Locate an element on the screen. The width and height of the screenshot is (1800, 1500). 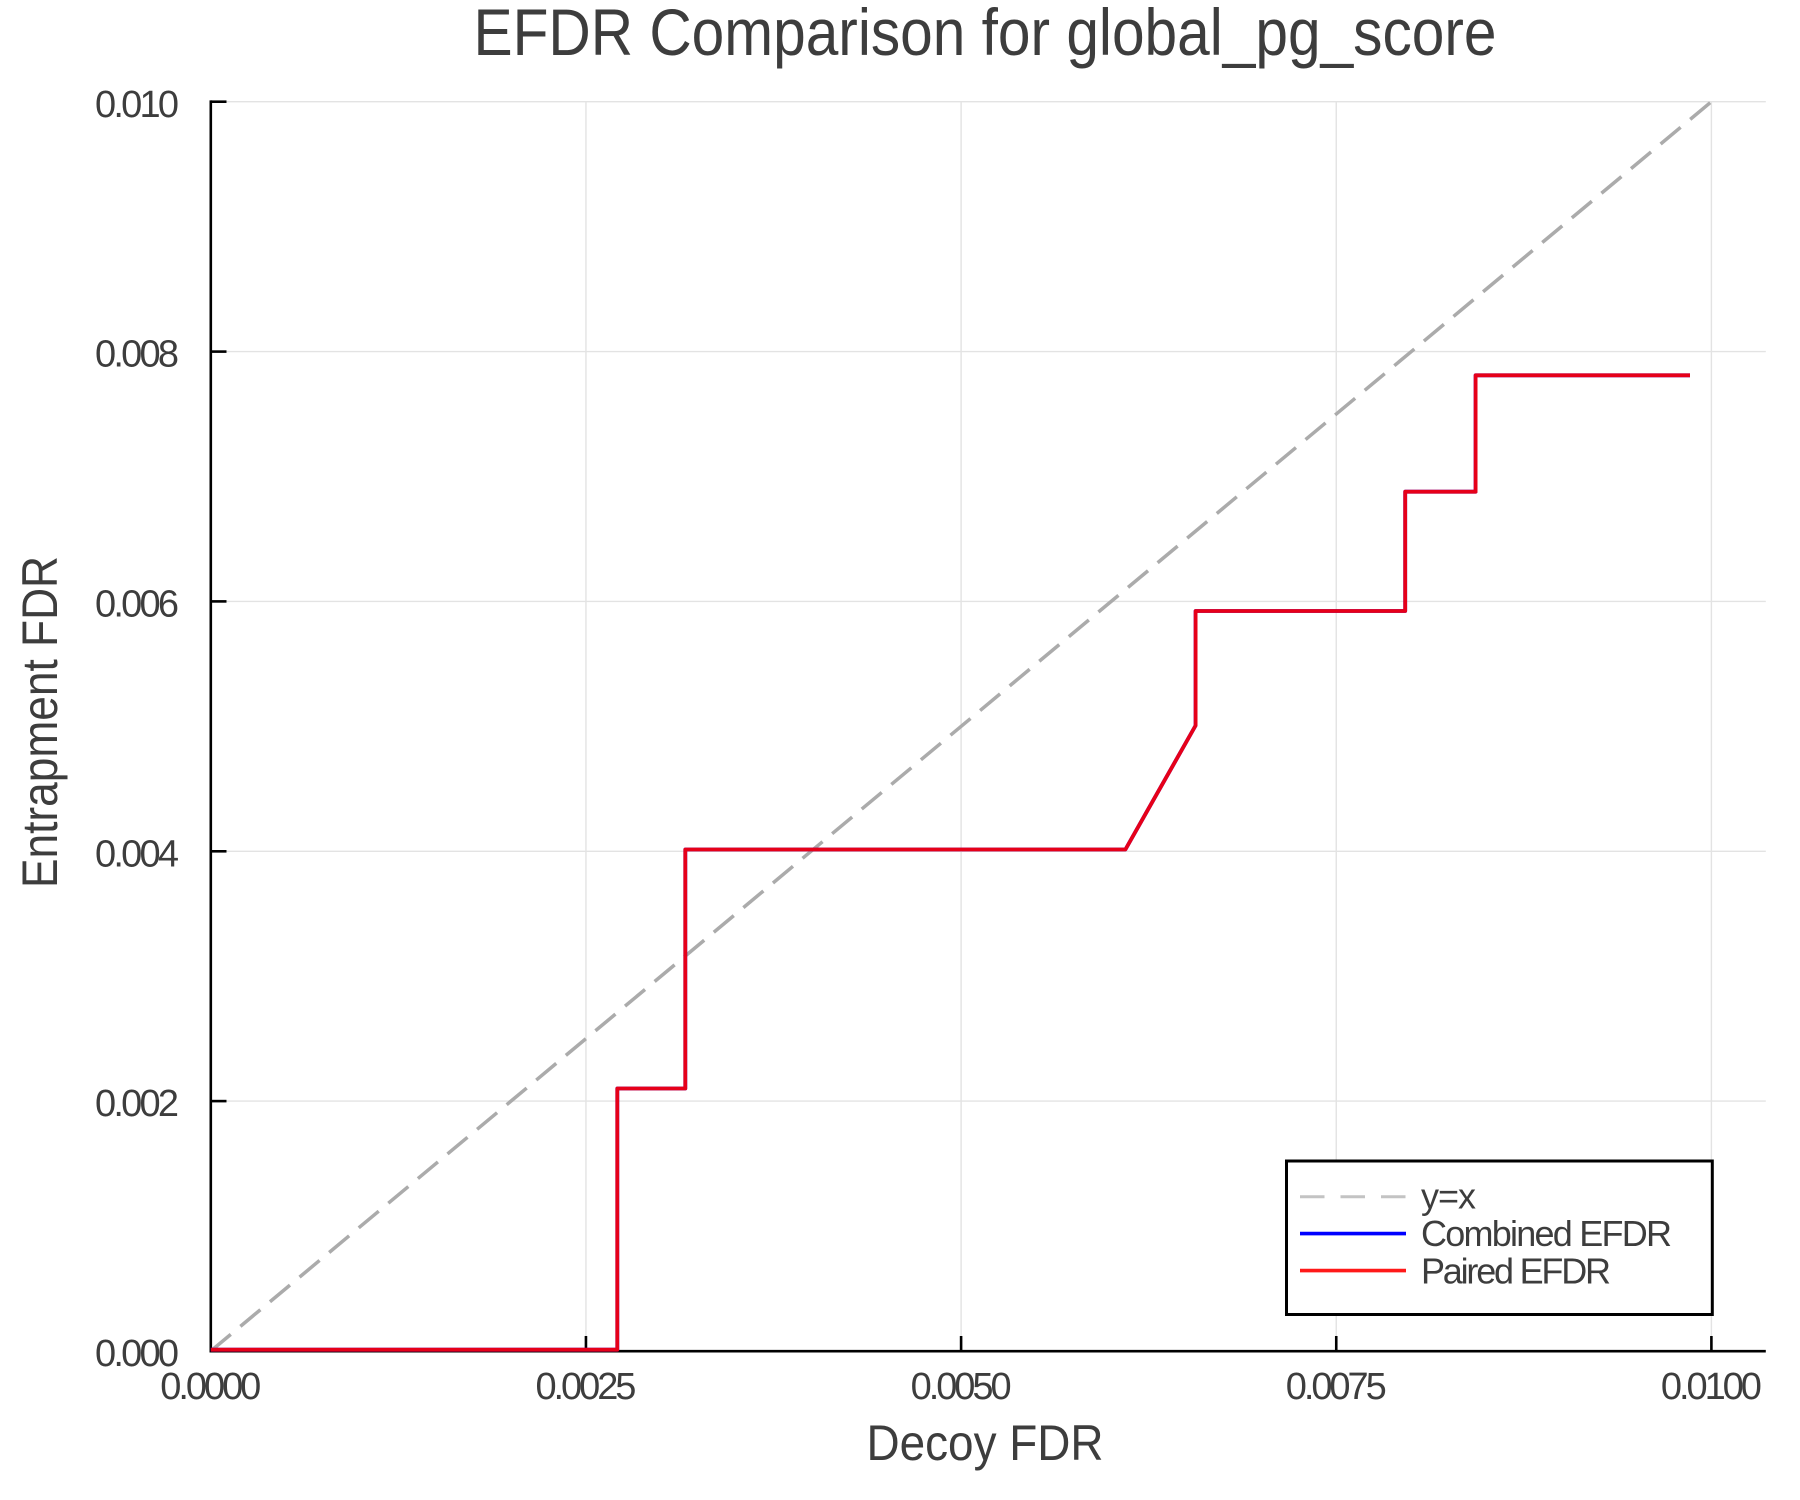
svg-text: 0.0100 is located at coordinates (1711, 1387).